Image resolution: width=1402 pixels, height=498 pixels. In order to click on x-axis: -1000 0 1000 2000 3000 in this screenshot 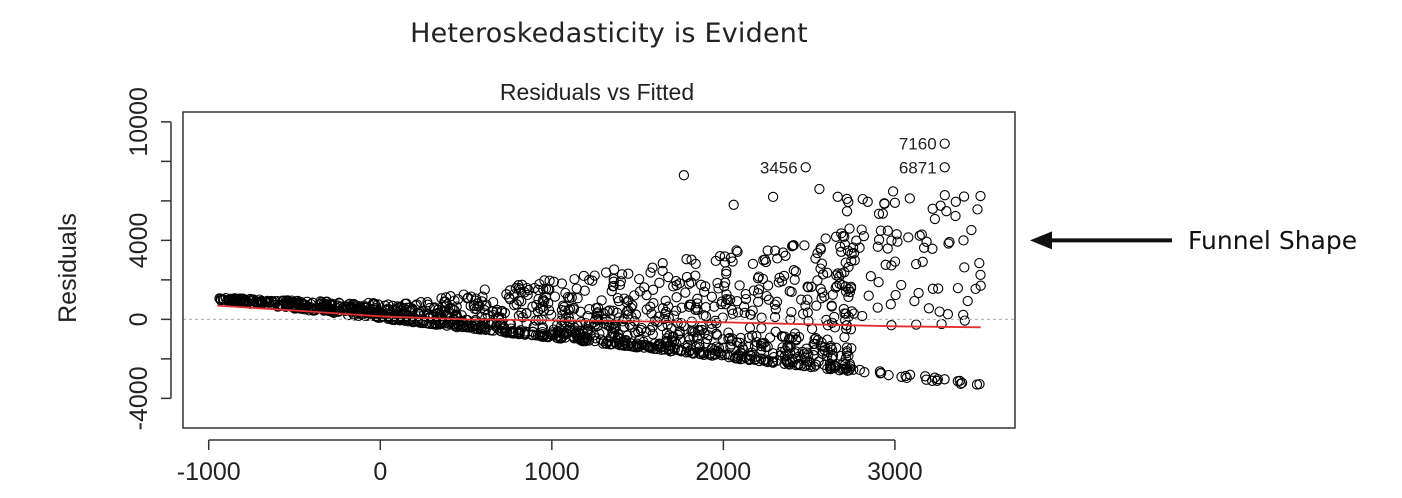, I will do `click(550, 462)`.